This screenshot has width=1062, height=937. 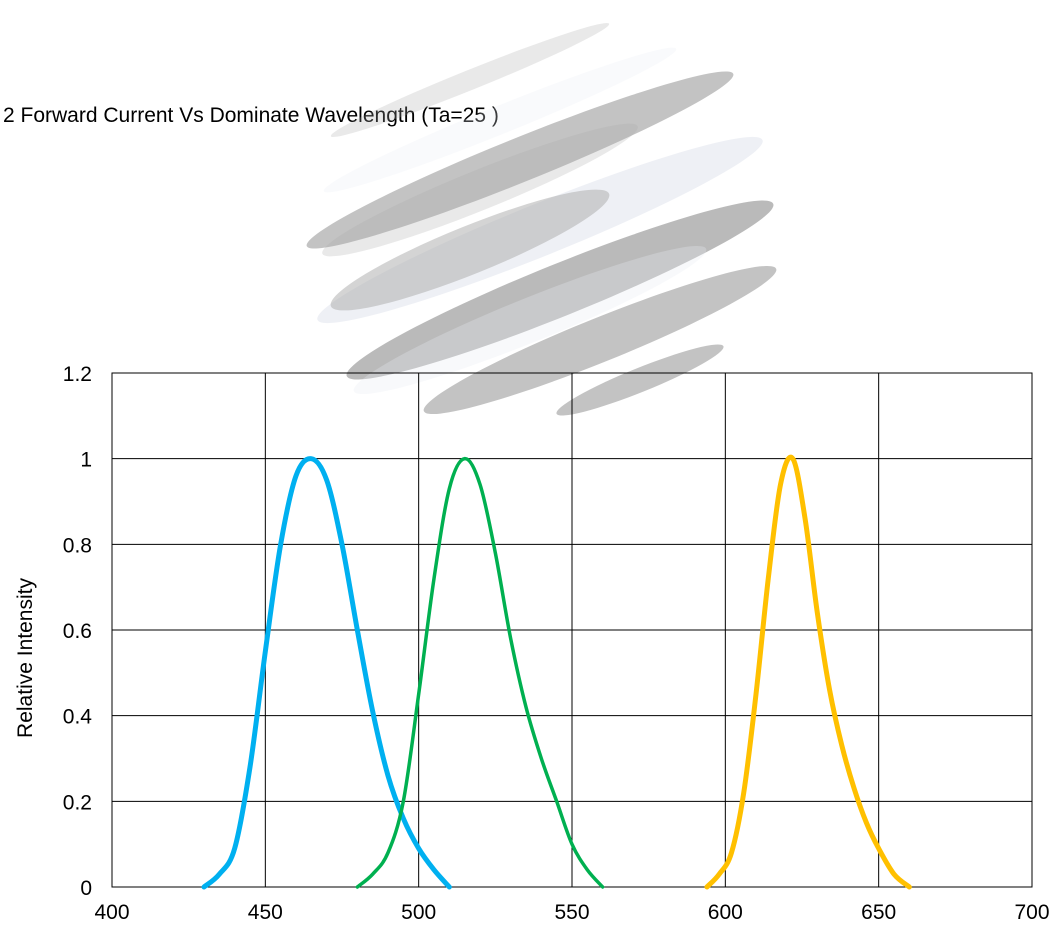 I want to click on x-tick-label: 650, so click(x=878, y=912).